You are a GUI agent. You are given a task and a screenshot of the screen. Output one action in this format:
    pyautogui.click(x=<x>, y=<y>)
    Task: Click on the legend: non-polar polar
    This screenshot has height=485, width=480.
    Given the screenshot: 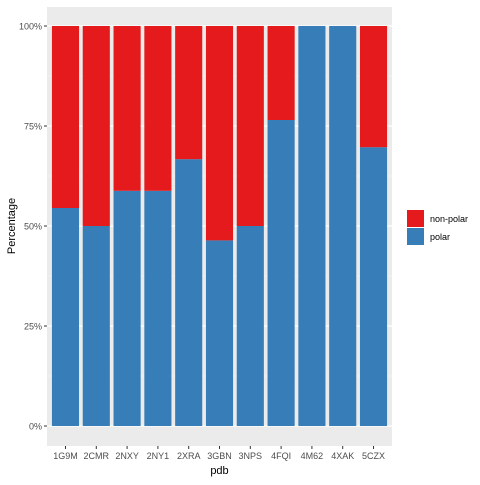 What is the action you would take?
    pyautogui.click(x=437, y=227)
    